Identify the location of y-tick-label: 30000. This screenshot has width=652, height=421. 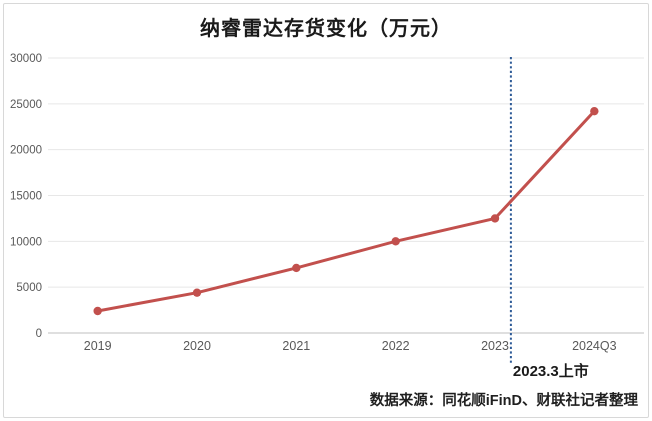
(26, 59).